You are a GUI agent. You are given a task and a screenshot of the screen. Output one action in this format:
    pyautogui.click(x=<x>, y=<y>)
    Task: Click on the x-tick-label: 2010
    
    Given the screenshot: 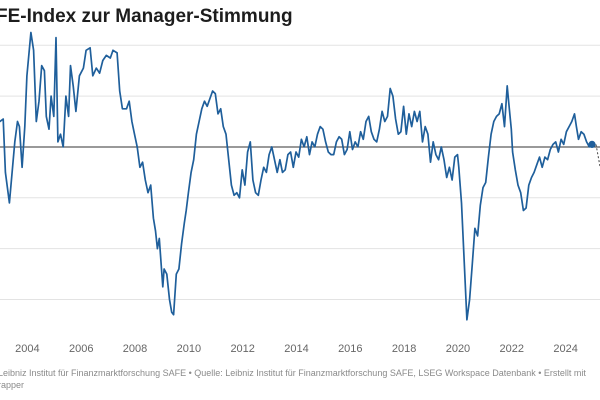 What is the action you would take?
    pyautogui.click(x=189, y=349)
    